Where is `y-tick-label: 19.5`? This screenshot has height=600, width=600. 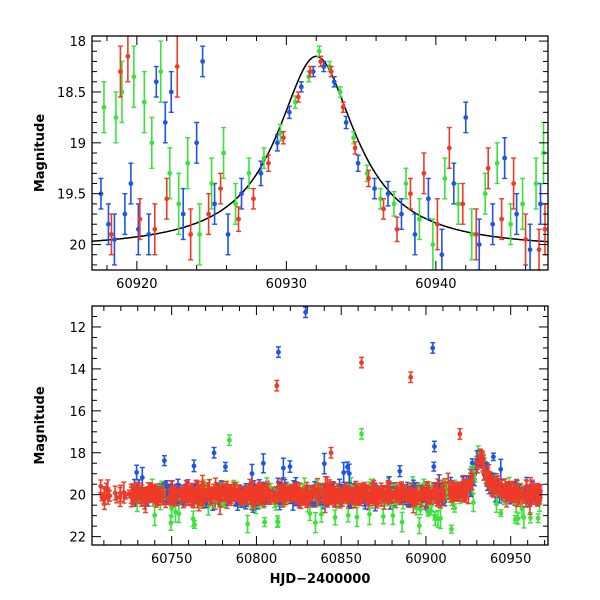 y-tick-label: 19.5 is located at coordinates (71, 195).